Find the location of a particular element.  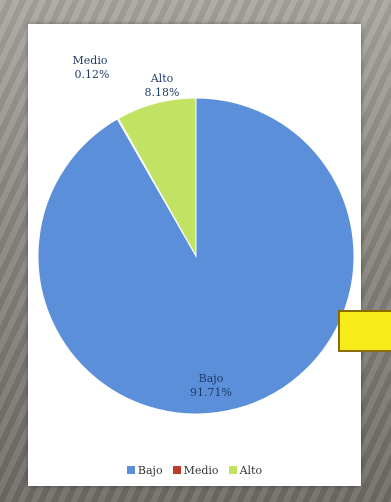

slice-name-alto: Alto is located at coordinates (162, 78).